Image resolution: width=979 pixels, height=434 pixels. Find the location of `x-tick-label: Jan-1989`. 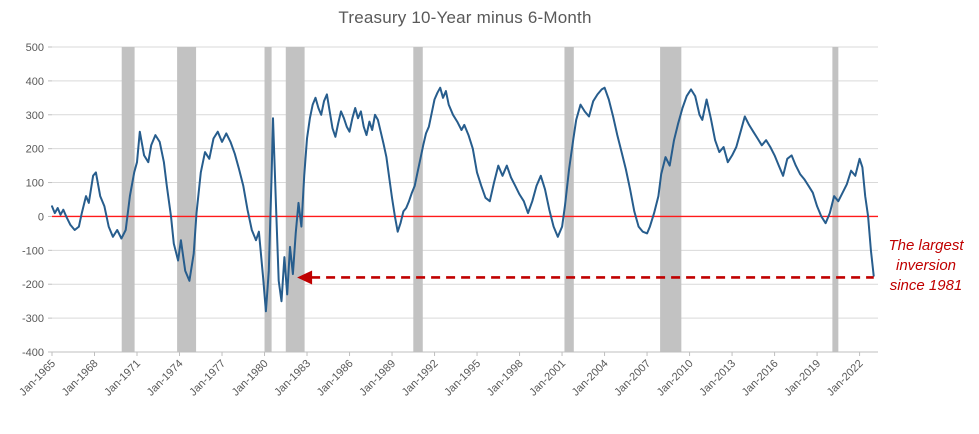

x-tick-label: Jan-1989 is located at coordinates (377, 378).